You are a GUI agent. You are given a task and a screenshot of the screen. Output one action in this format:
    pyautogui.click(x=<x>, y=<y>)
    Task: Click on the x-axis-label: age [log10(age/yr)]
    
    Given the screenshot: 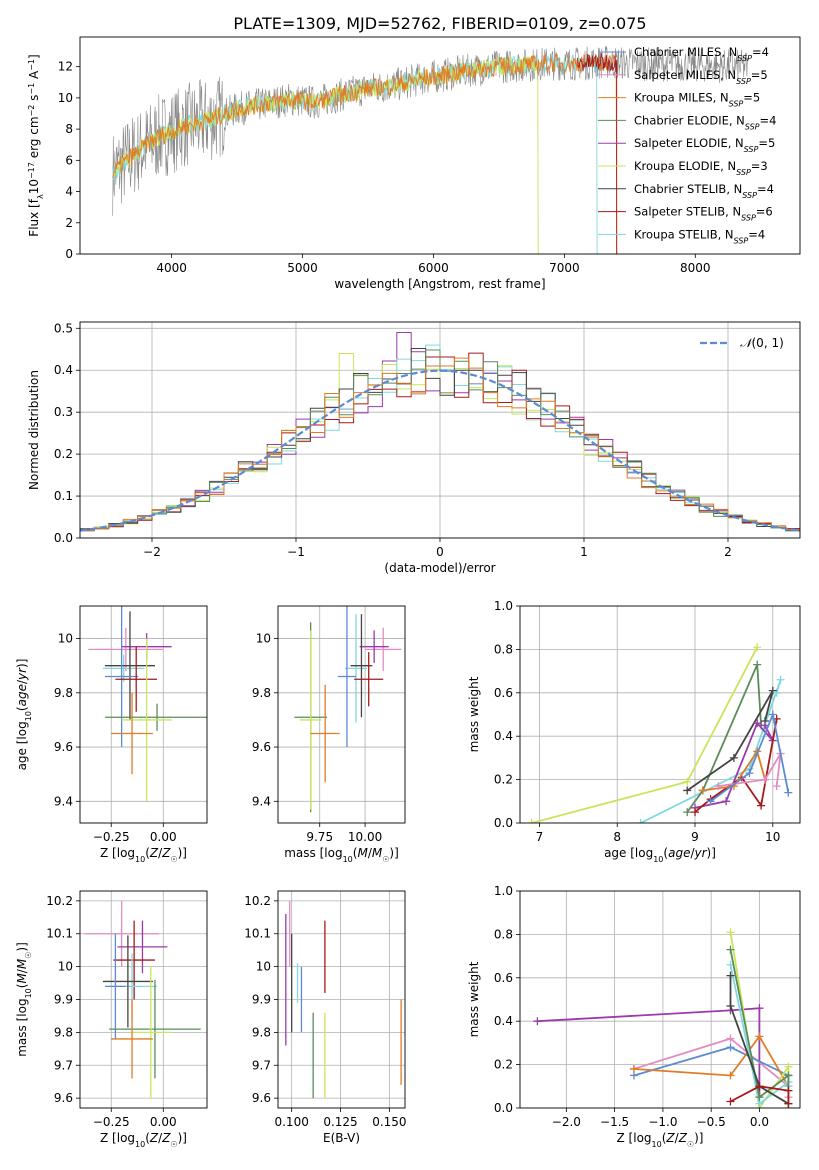 What is the action you would take?
    pyautogui.click(x=660, y=855)
    